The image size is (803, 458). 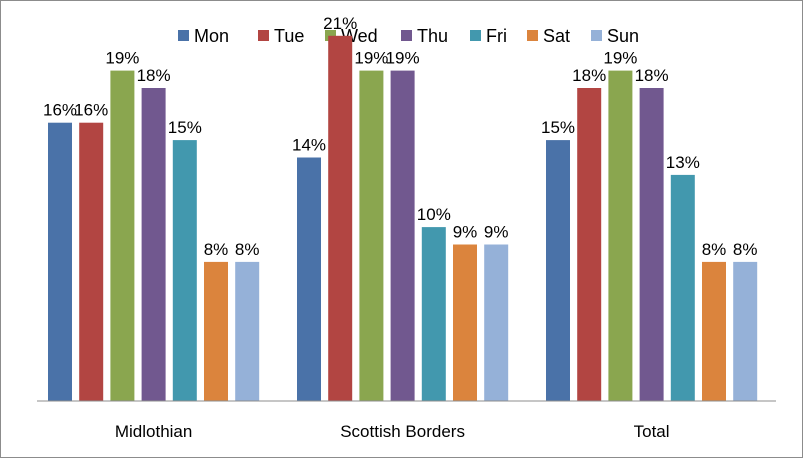 What do you see at coordinates (623, 36) in the screenshot?
I see `legend-label-sun: Sun` at bounding box center [623, 36].